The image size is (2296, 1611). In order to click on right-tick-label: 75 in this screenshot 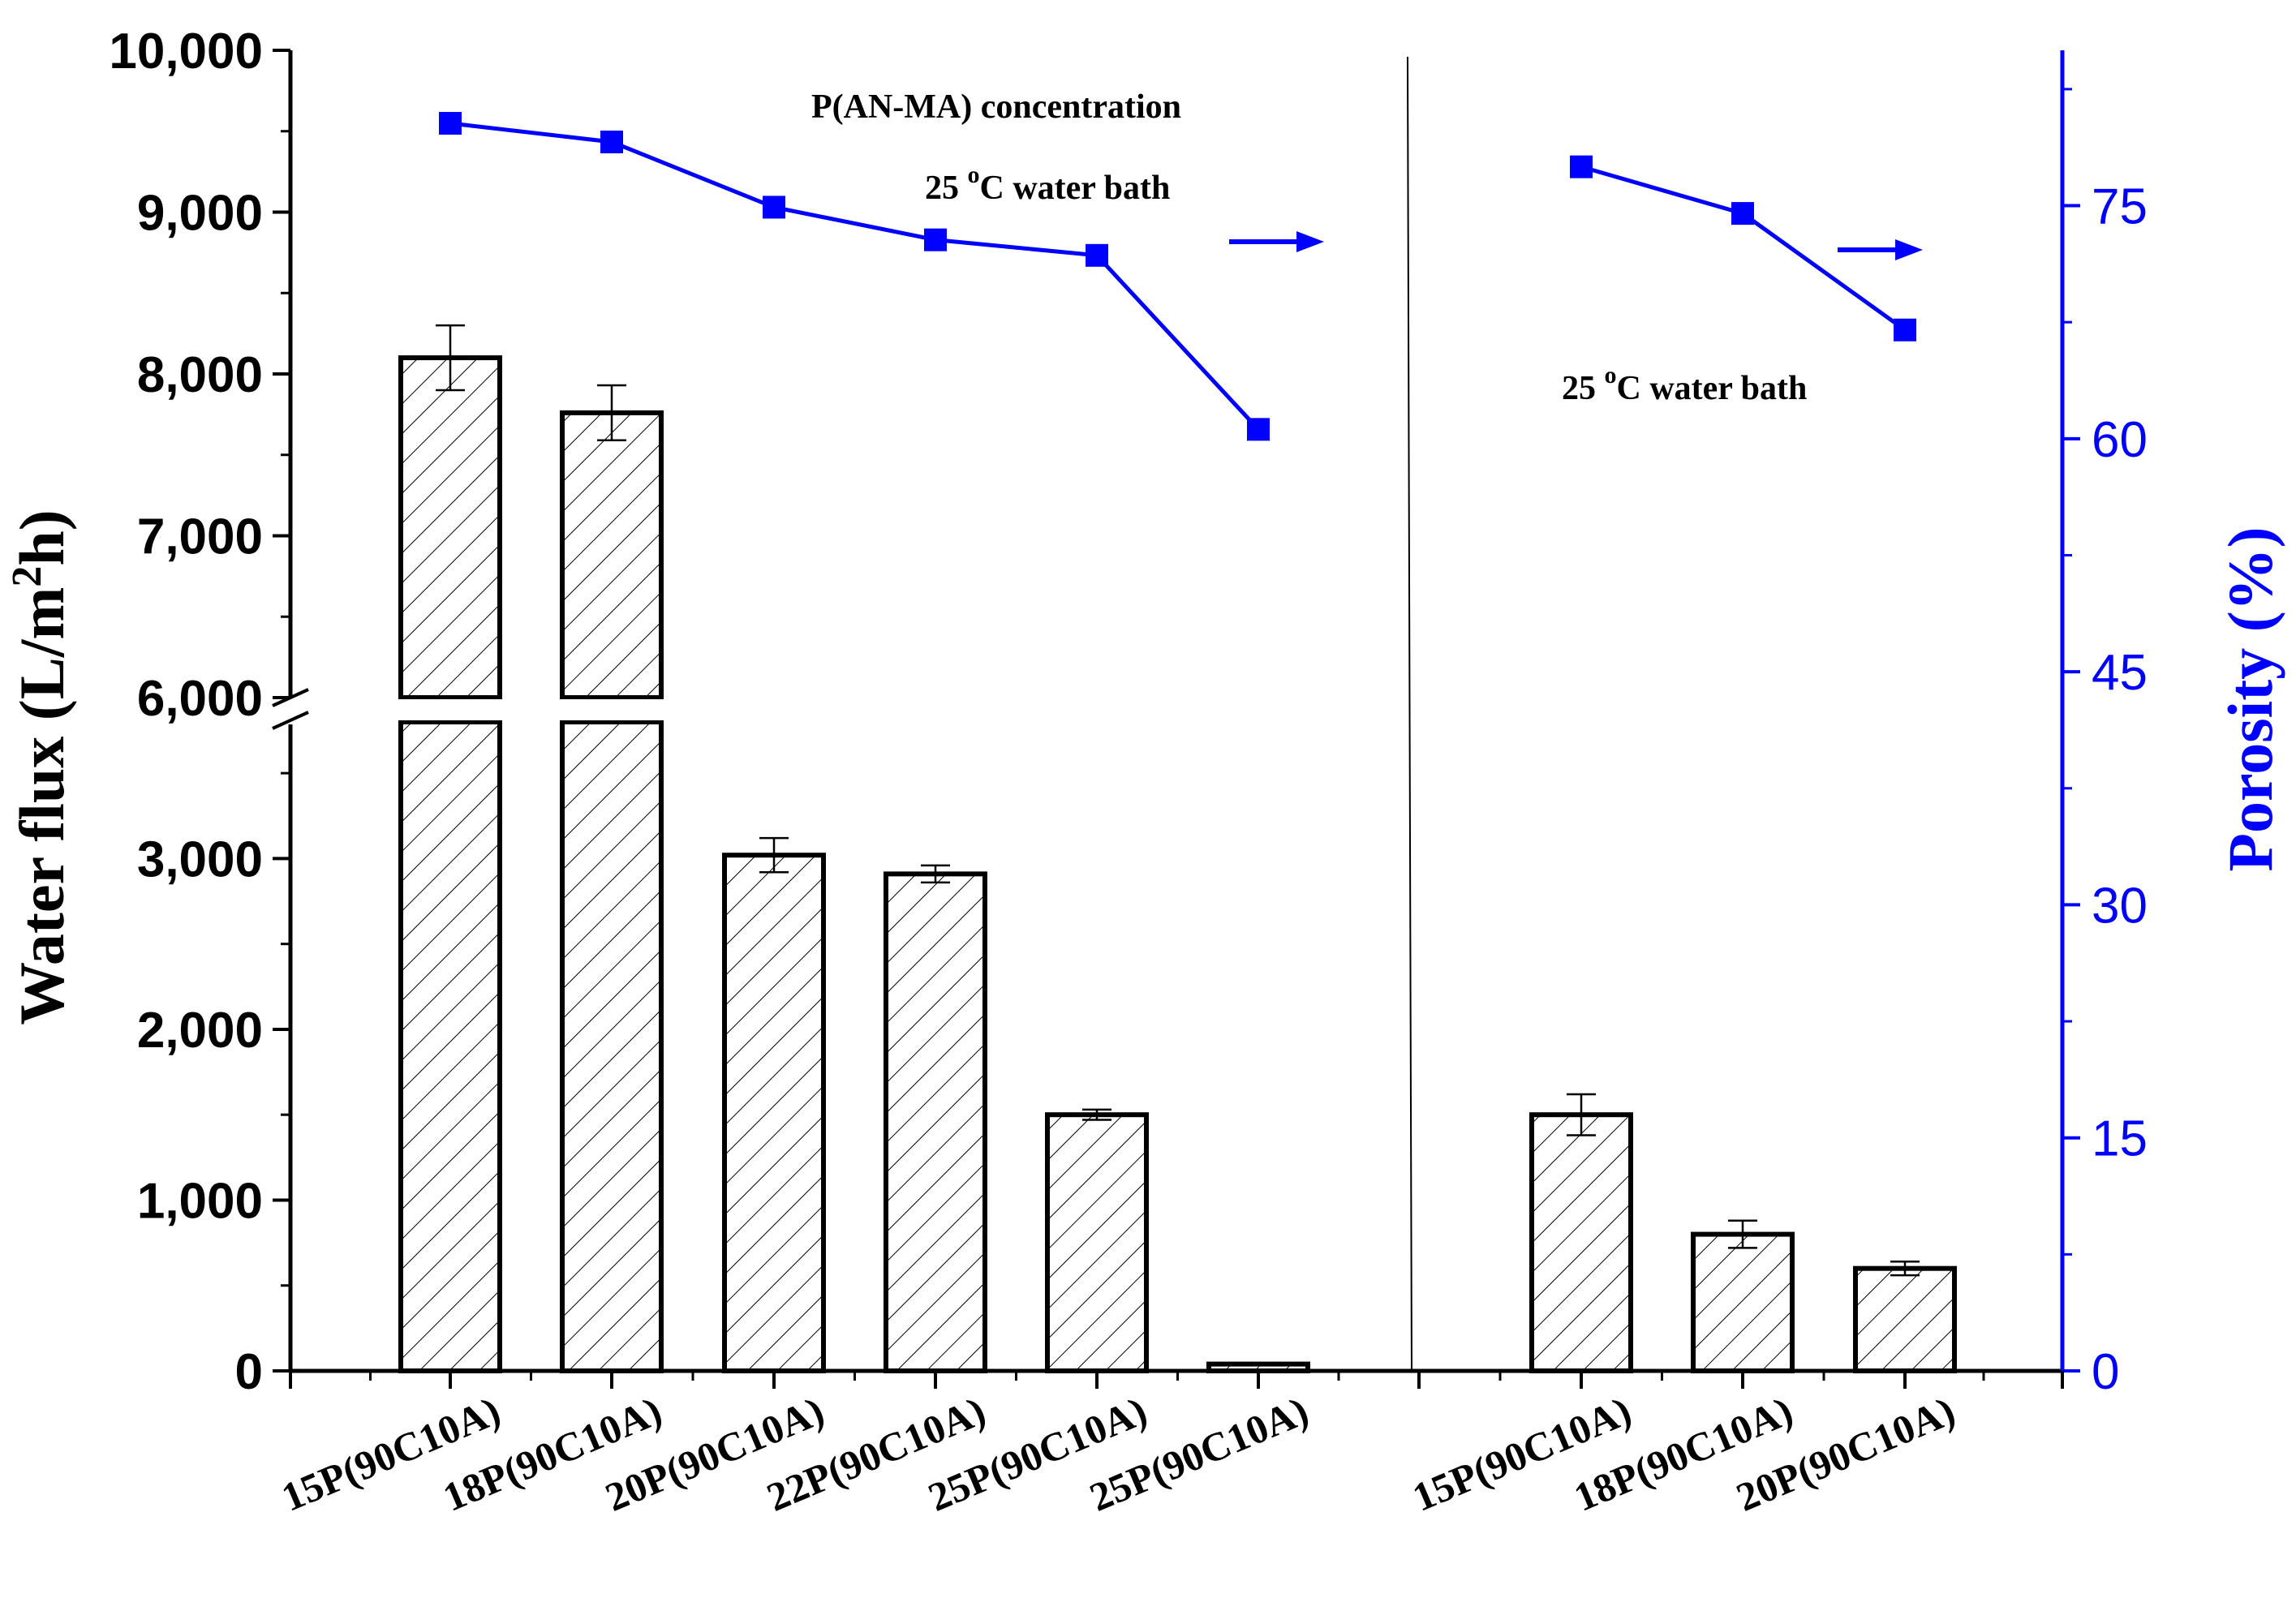, I will do `click(2120, 207)`.